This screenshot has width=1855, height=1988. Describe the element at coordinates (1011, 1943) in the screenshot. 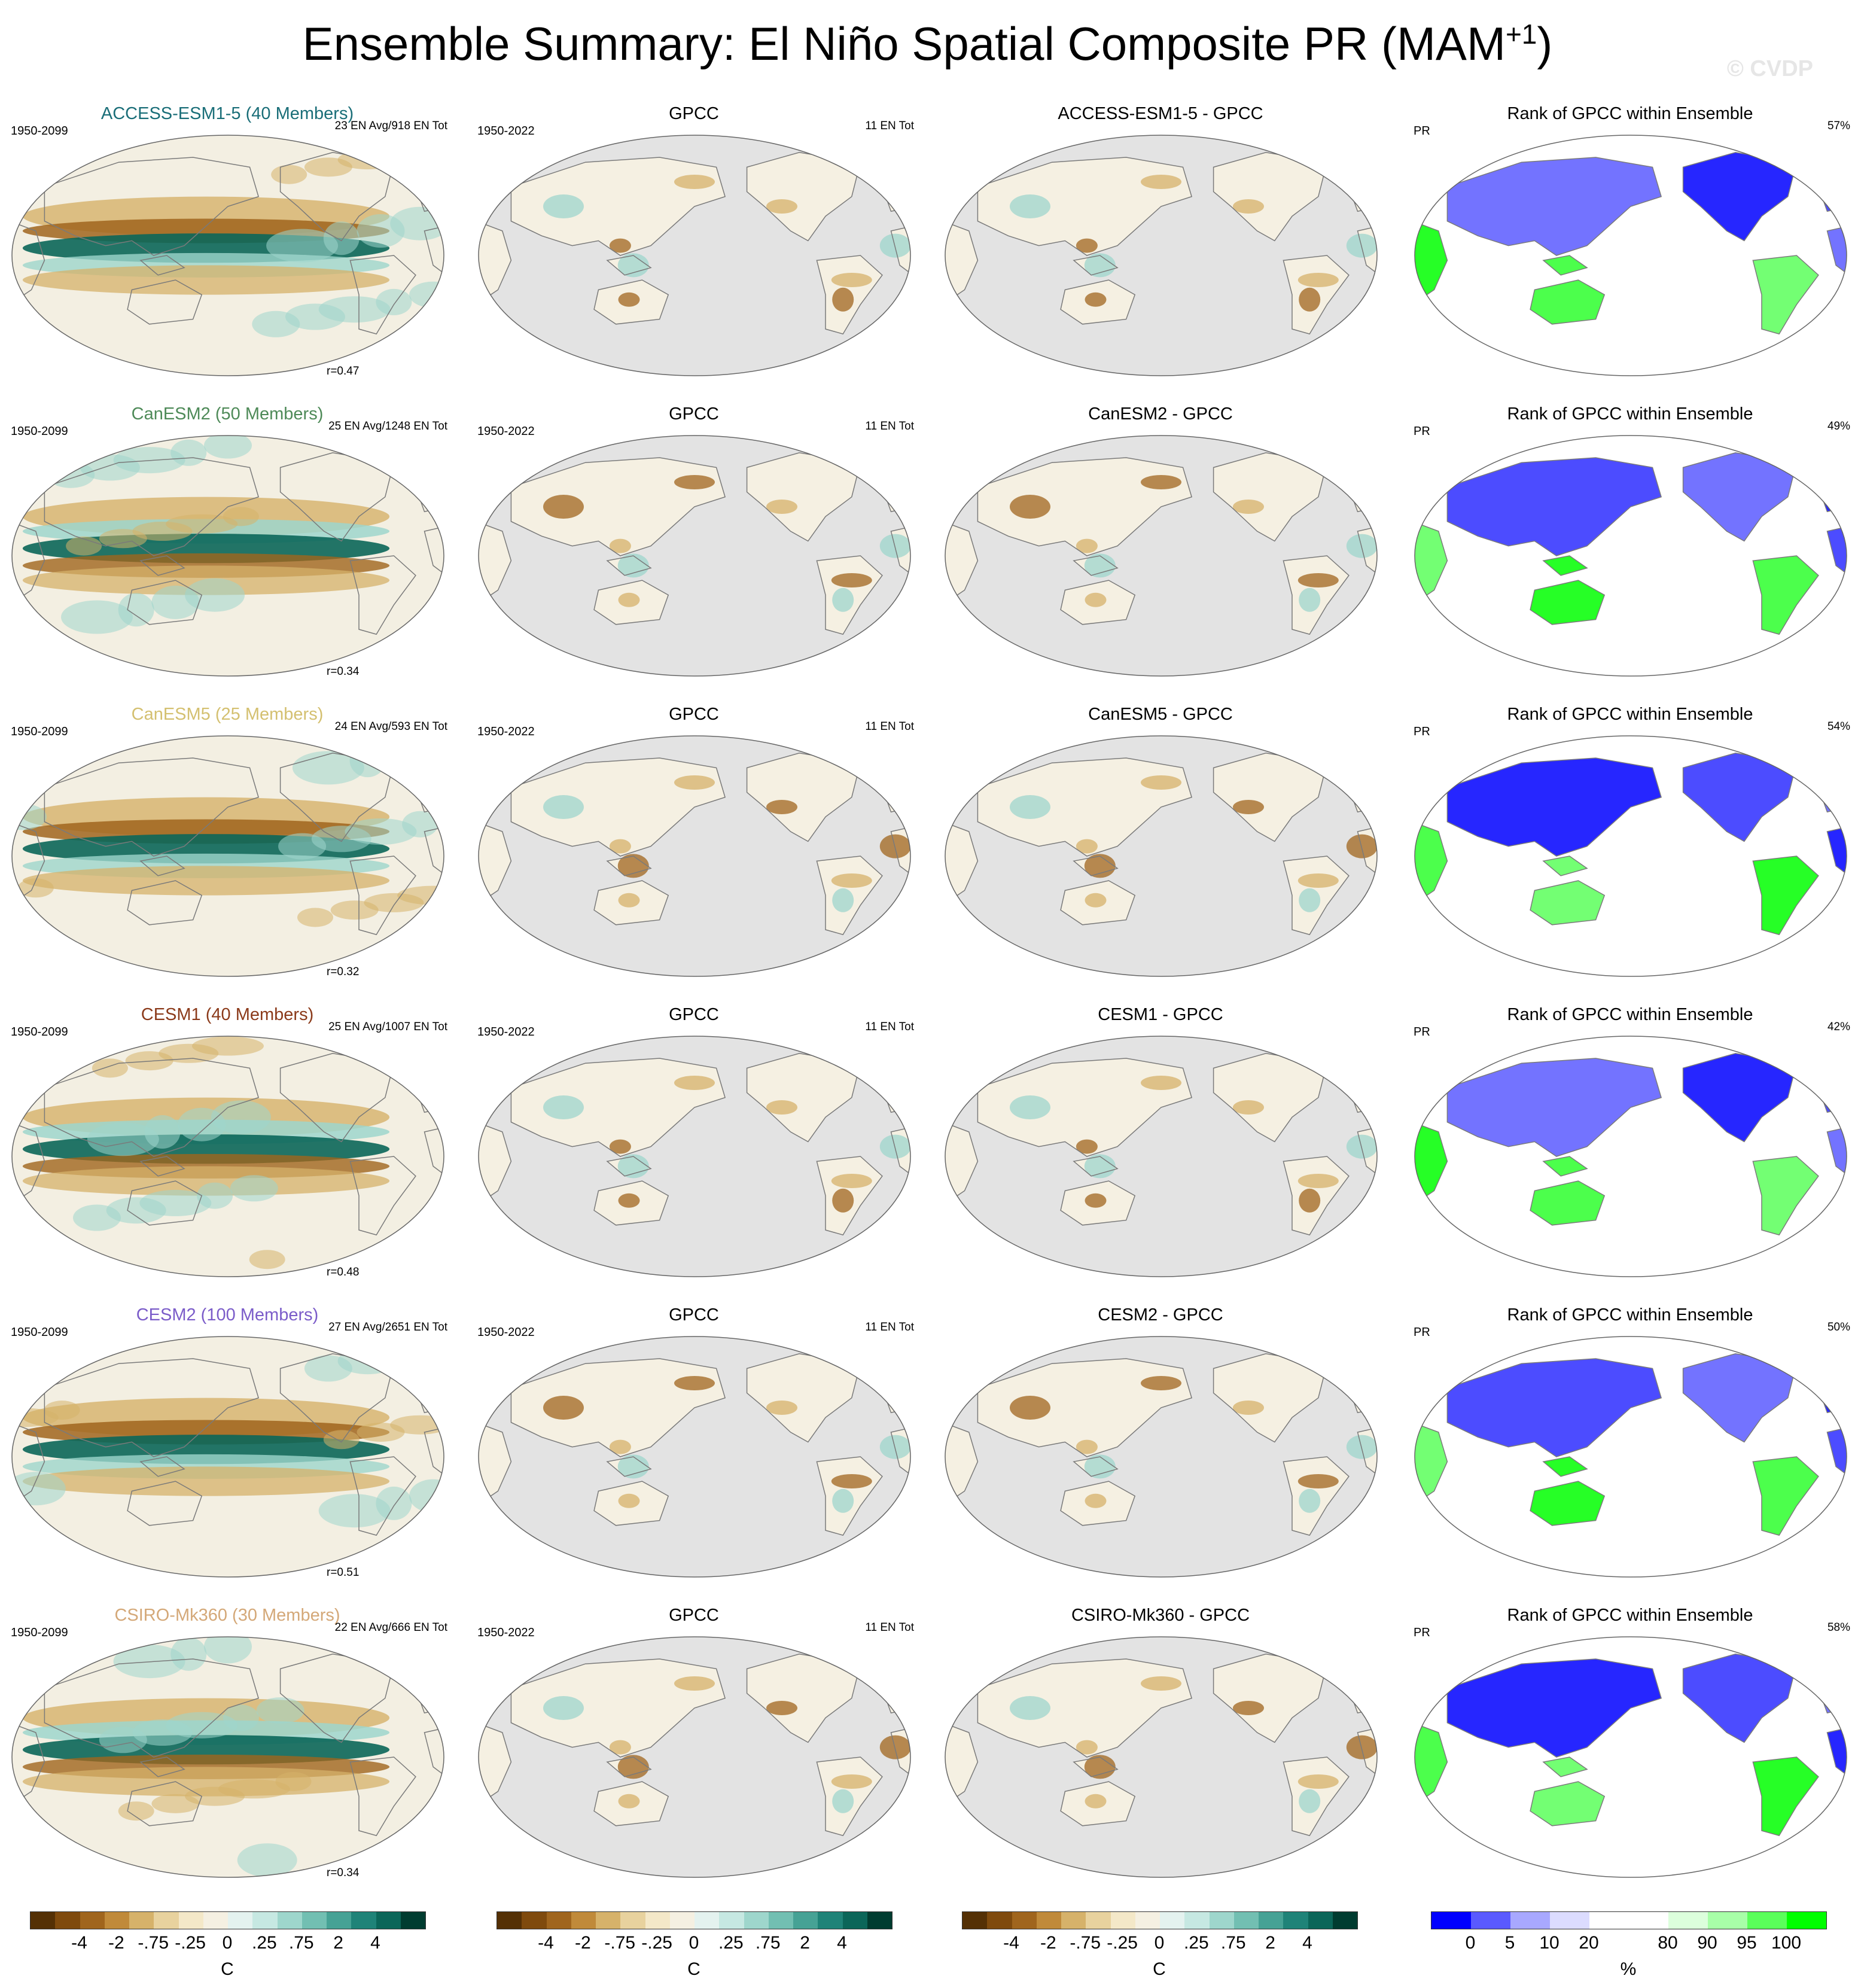

I see `colorbar-label: -4` at that location.